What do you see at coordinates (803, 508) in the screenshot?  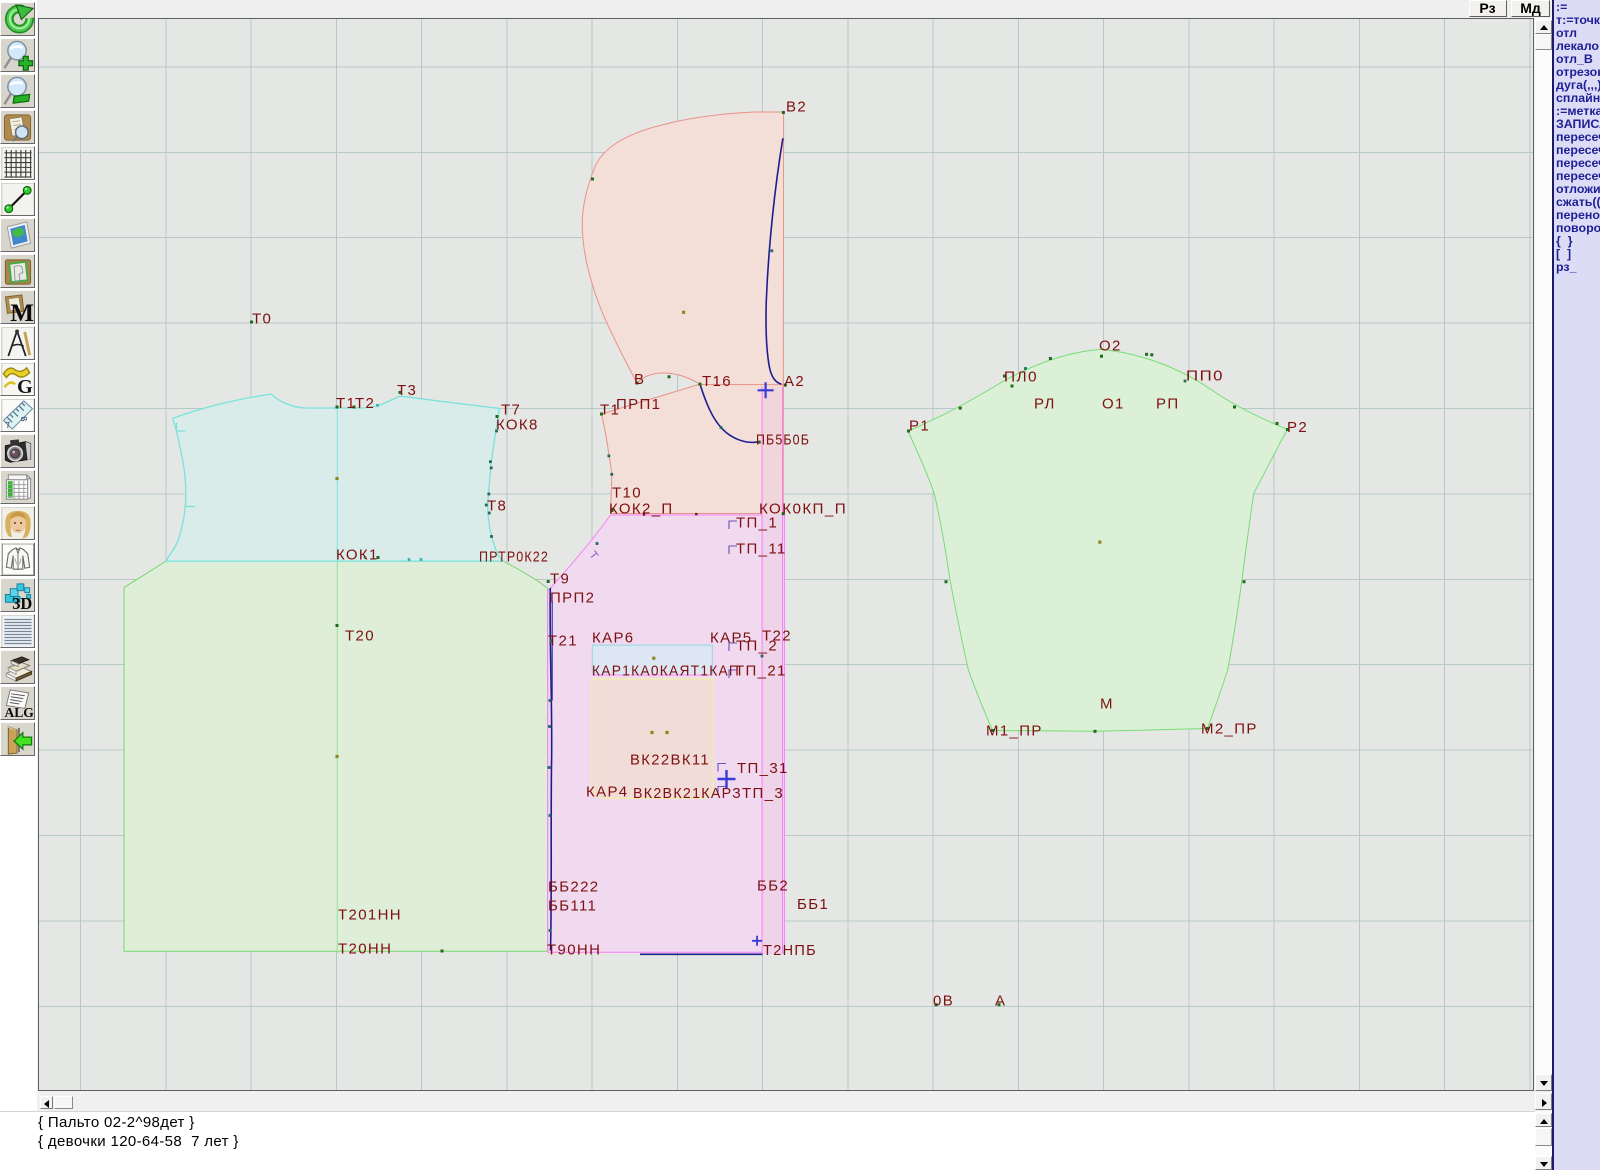 I see `svg-text: КОК0КП_П` at bounding box center [803, 508].